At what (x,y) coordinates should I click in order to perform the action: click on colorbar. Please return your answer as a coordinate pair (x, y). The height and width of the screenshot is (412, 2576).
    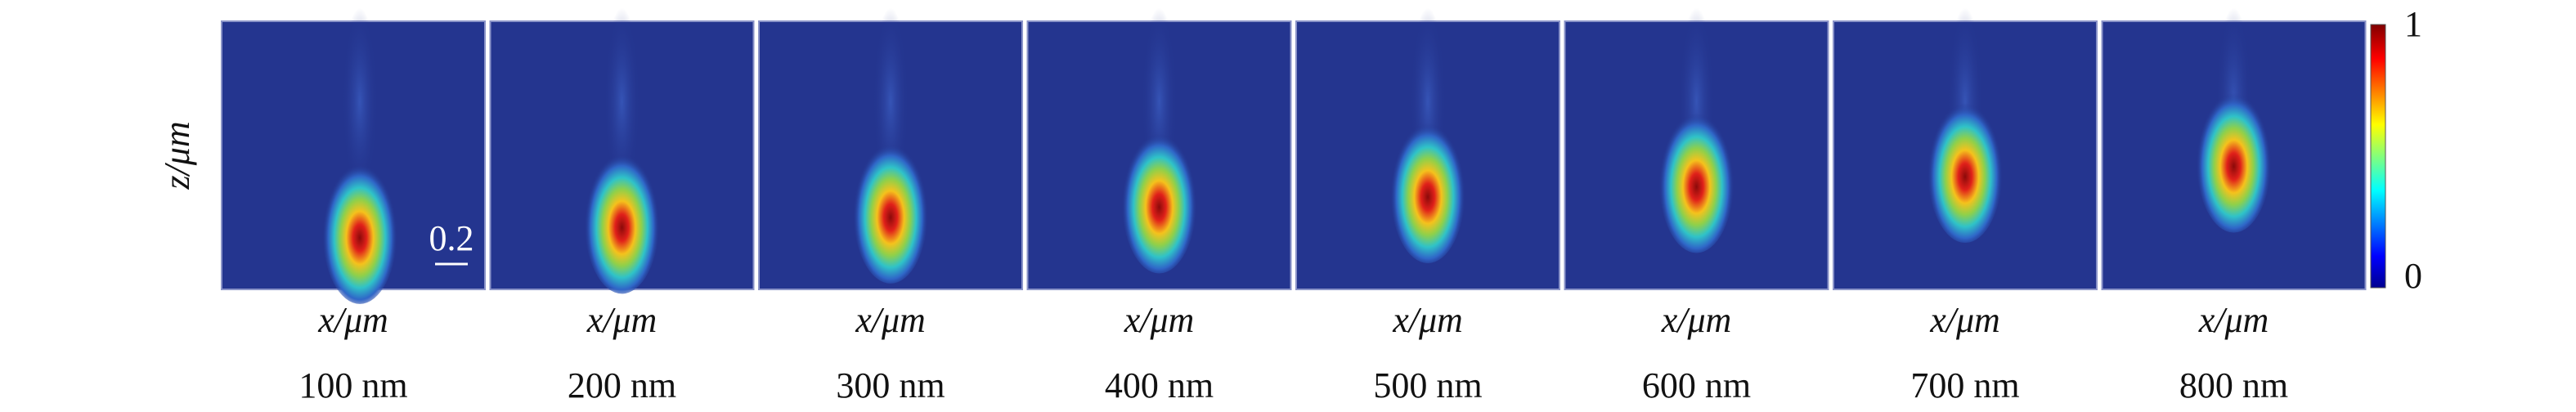
    Looking at the image, I should click on (2378, 156).